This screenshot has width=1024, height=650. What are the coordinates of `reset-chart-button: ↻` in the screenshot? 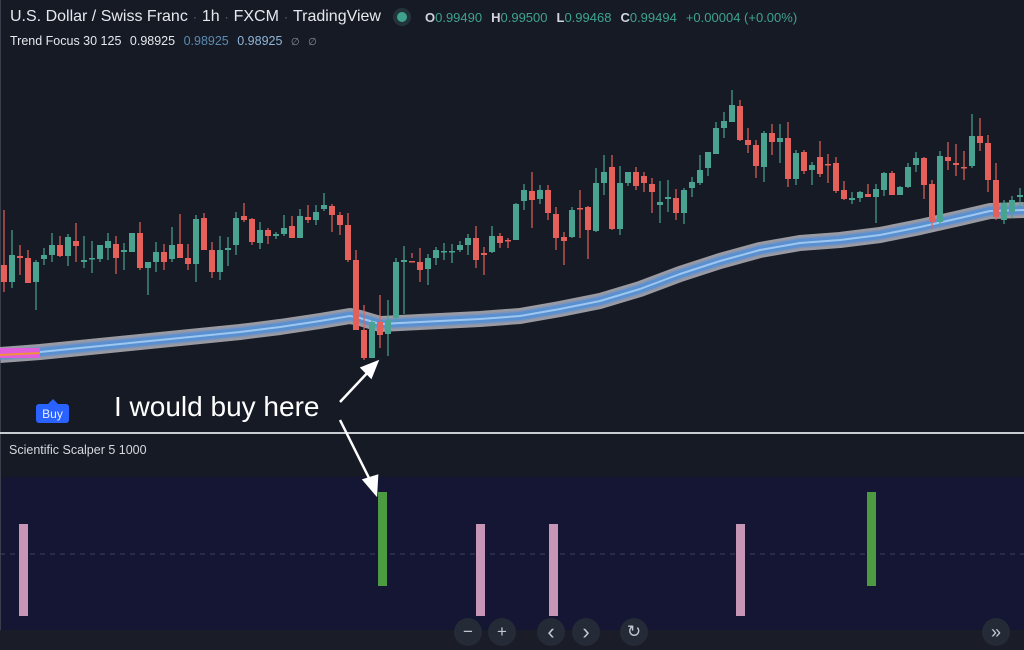 It's located at (634, 632).